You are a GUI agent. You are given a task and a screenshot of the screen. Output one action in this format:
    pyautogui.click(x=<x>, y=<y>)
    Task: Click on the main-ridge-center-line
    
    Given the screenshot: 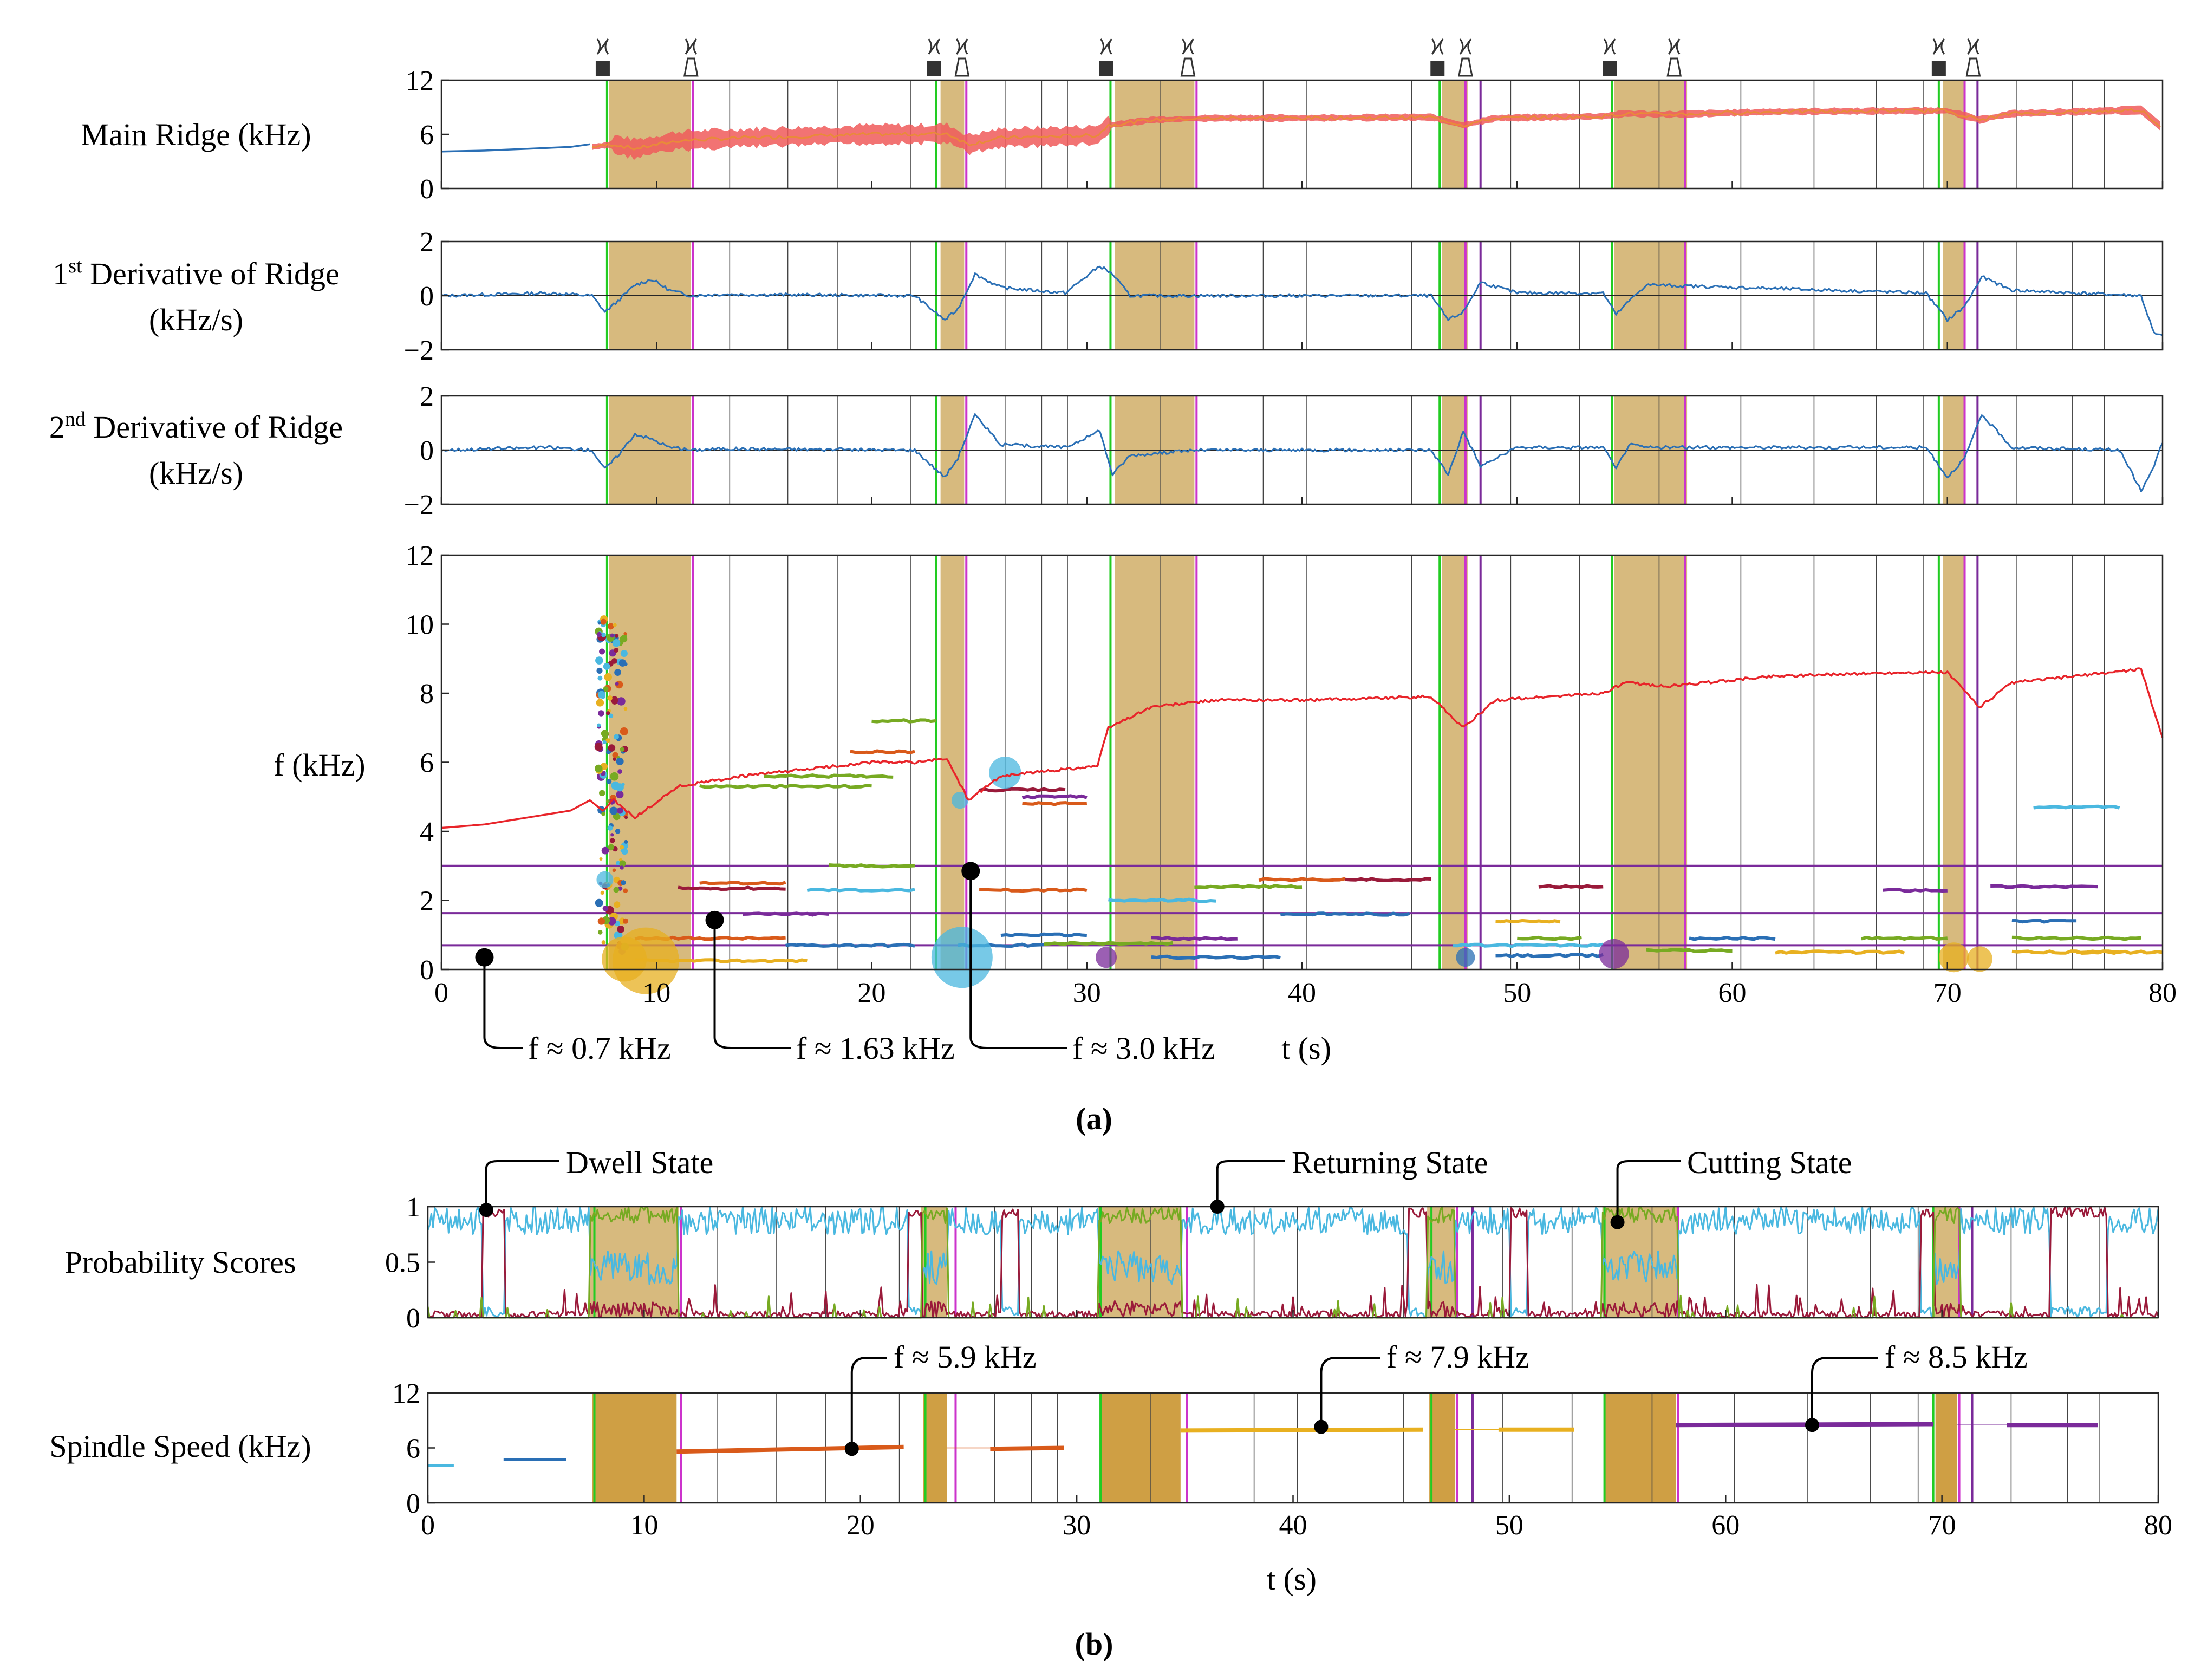 What is the action you would take?
    pyautogui.click(x=1376, y=129)
    